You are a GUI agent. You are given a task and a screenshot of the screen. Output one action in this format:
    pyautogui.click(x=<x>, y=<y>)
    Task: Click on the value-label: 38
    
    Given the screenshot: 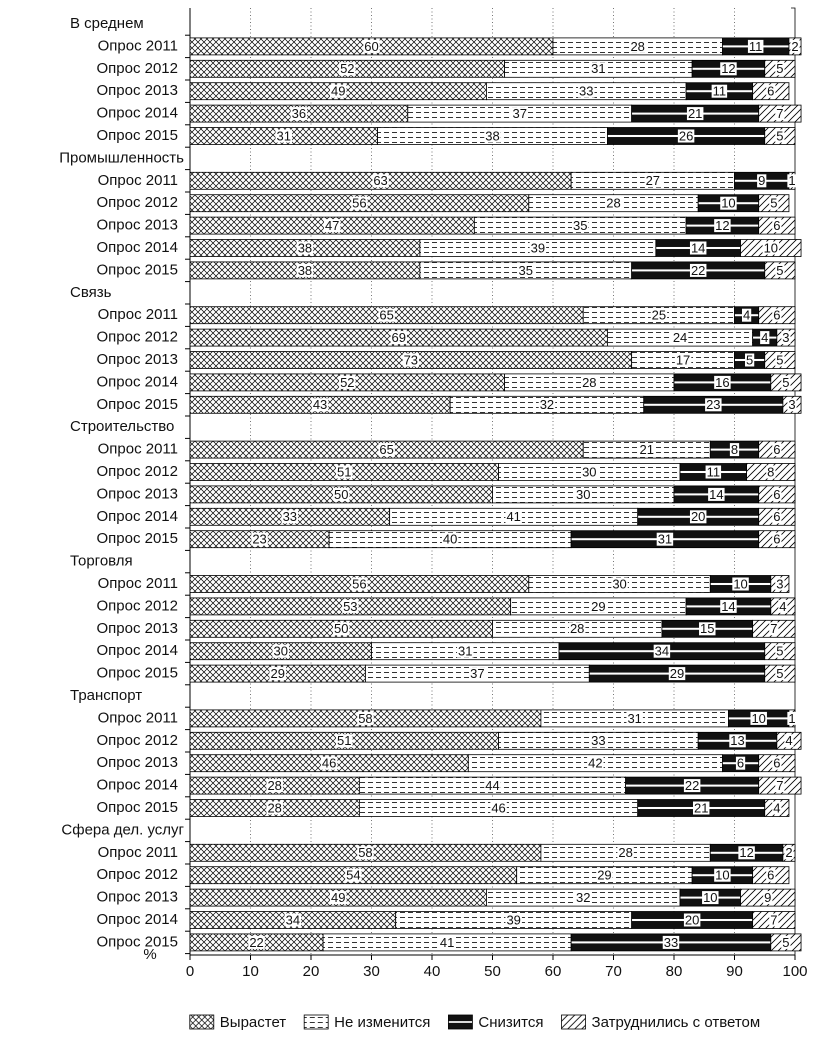 What is the action you would take?
    pyautogui.click(x=305, y=270)
    